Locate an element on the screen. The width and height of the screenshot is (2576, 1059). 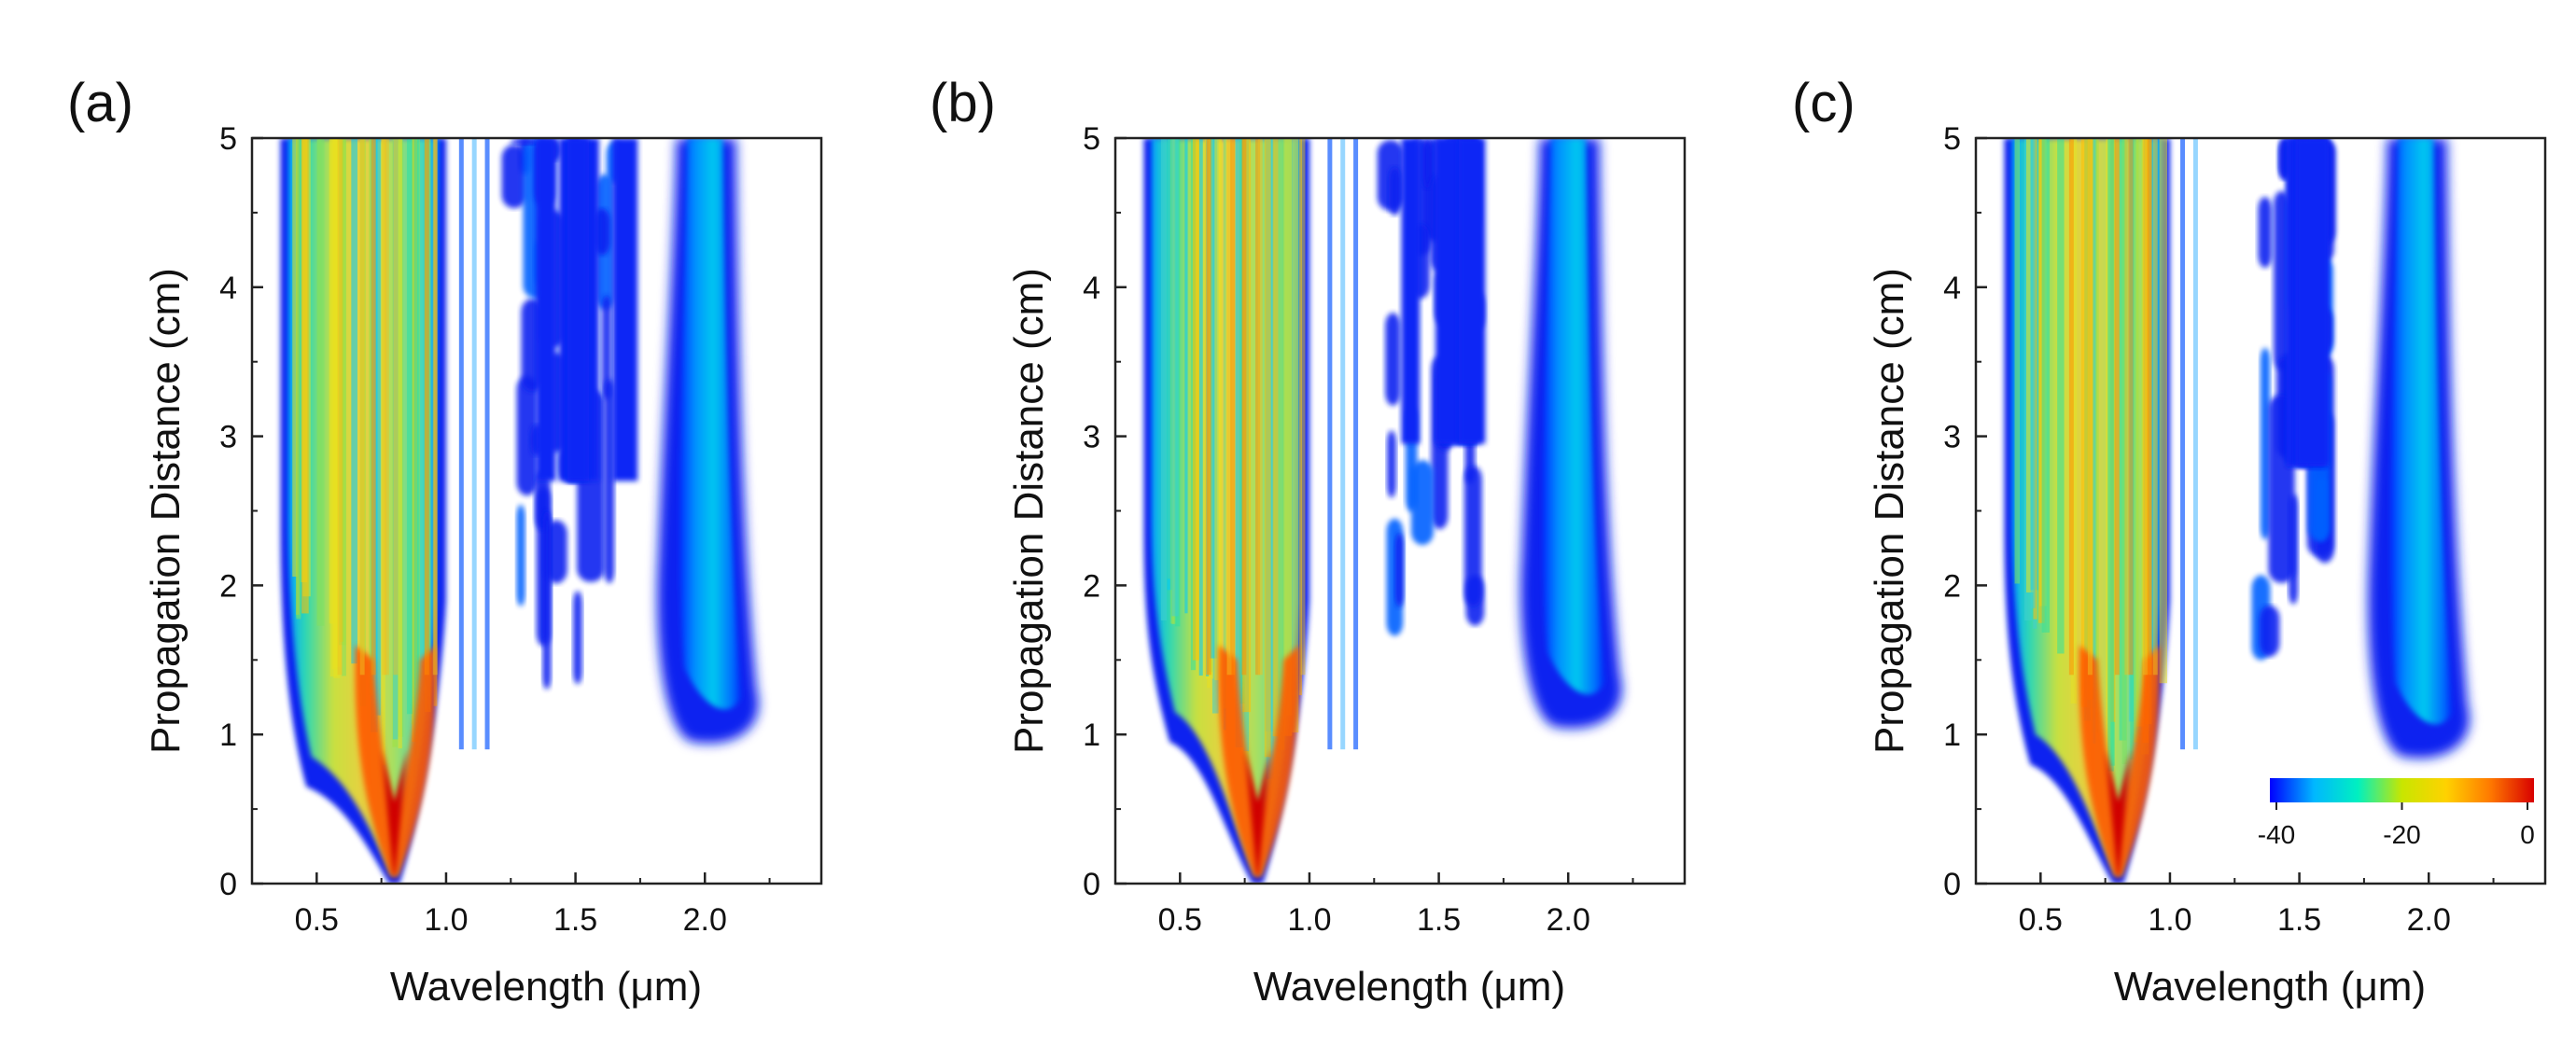
pump-spread is located at coordinates (396, 761).